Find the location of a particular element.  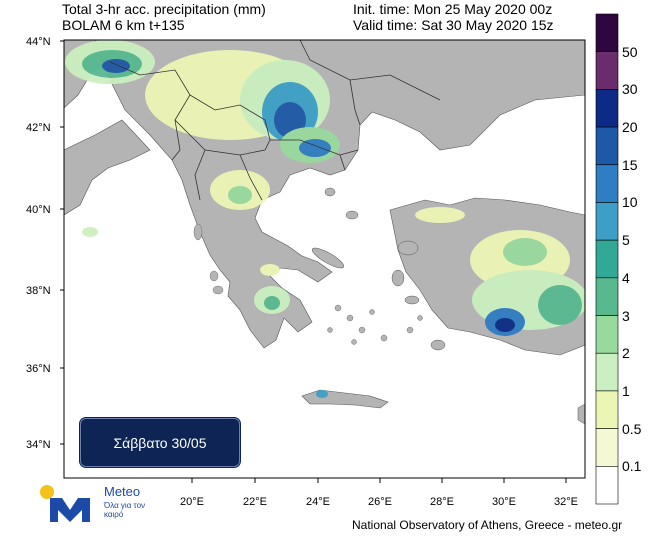

lon-label-20: 20°E is located at coordinates (192, 502).